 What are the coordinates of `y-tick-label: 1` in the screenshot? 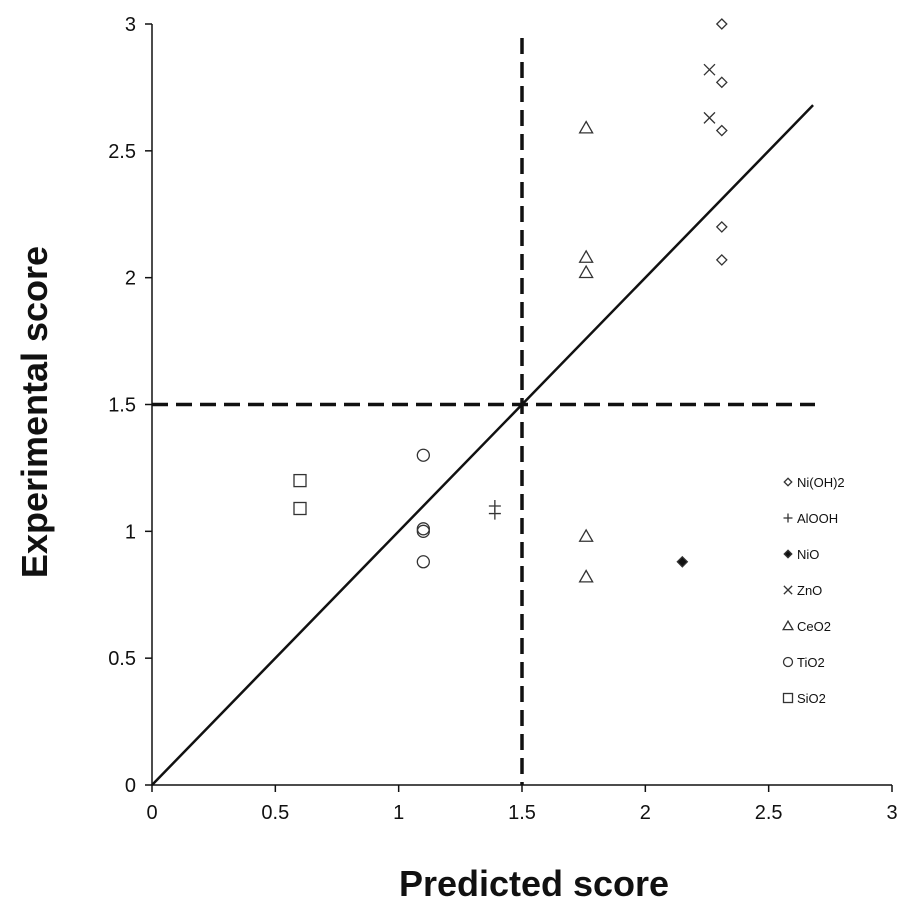 It's located at (130, 532).